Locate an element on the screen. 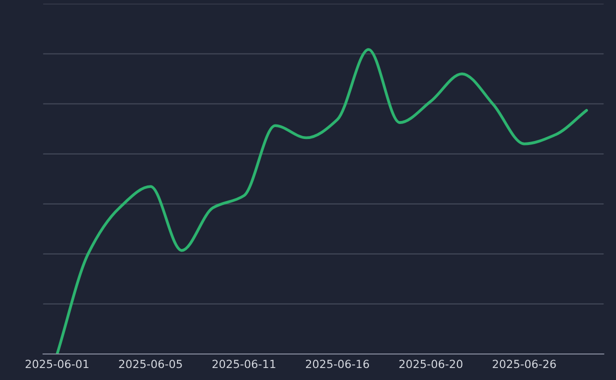 The image size is (616, 380). x-tick-label: 2025-06-05 is located at coordinates (150, 364).